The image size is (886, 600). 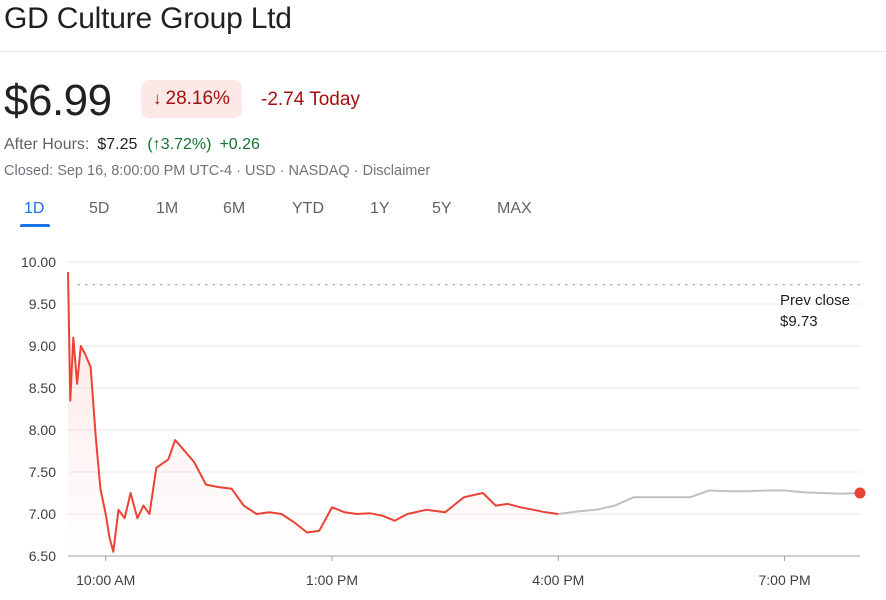 I want to click on tab-max: MAX, so click(x=514, y=208).